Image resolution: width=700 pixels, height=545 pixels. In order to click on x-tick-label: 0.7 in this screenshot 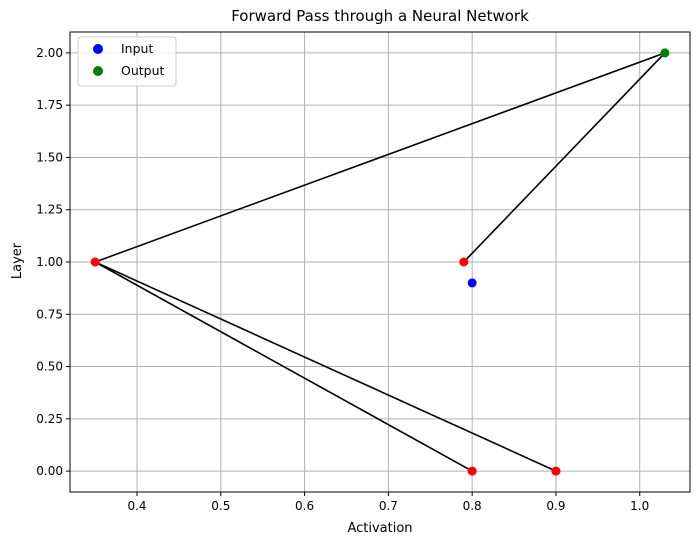, I will do `click(388, 506)`.